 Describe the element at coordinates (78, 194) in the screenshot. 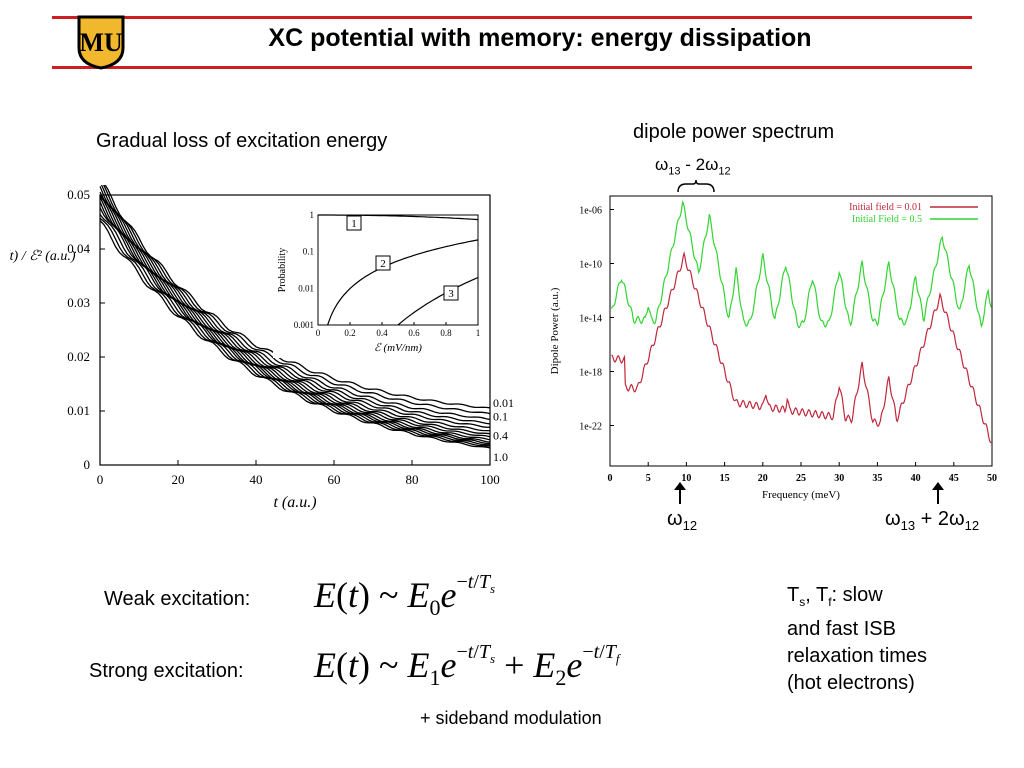

I see `y-tick-label: 0.05` at that location.